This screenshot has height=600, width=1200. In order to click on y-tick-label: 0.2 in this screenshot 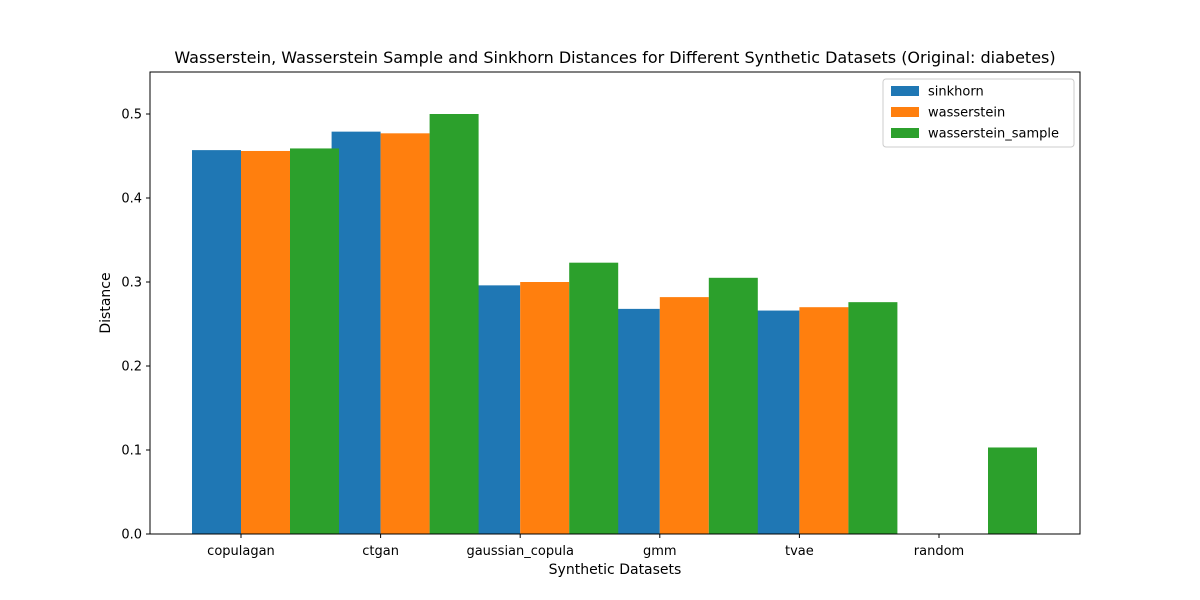, I will do `click(131, 367)`.